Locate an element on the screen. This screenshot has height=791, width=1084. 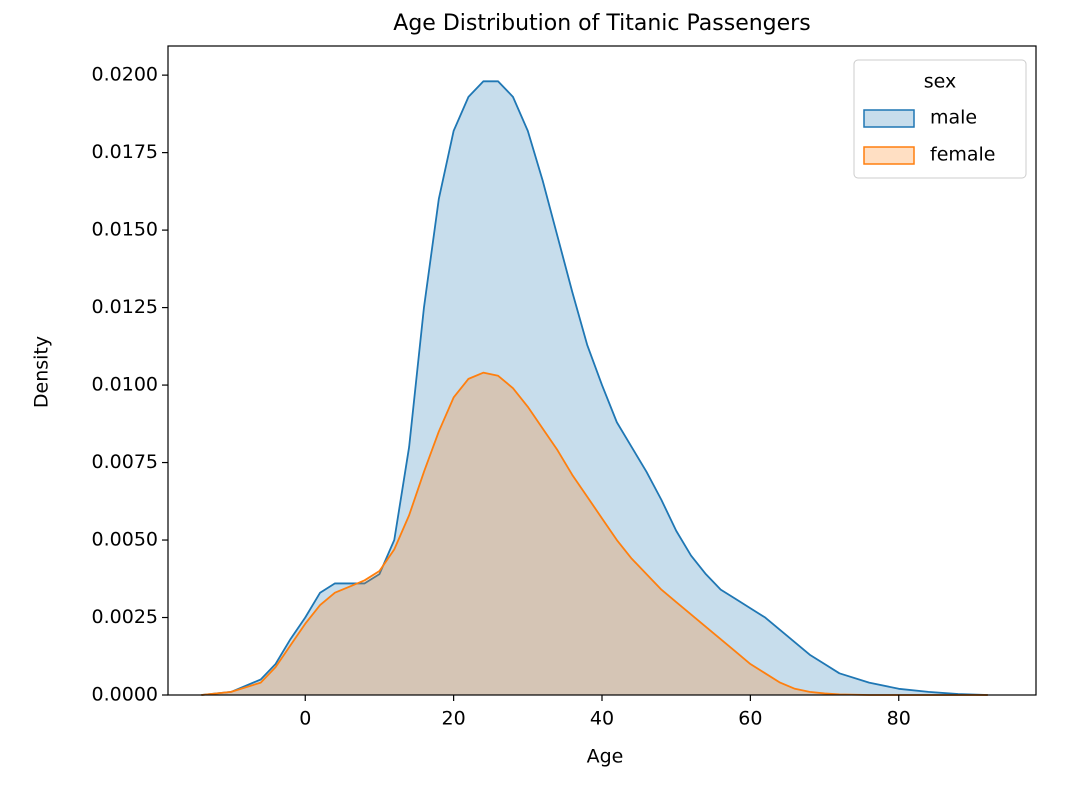
y-tick-label: 0.0175 is located at coordinates (125, 152).